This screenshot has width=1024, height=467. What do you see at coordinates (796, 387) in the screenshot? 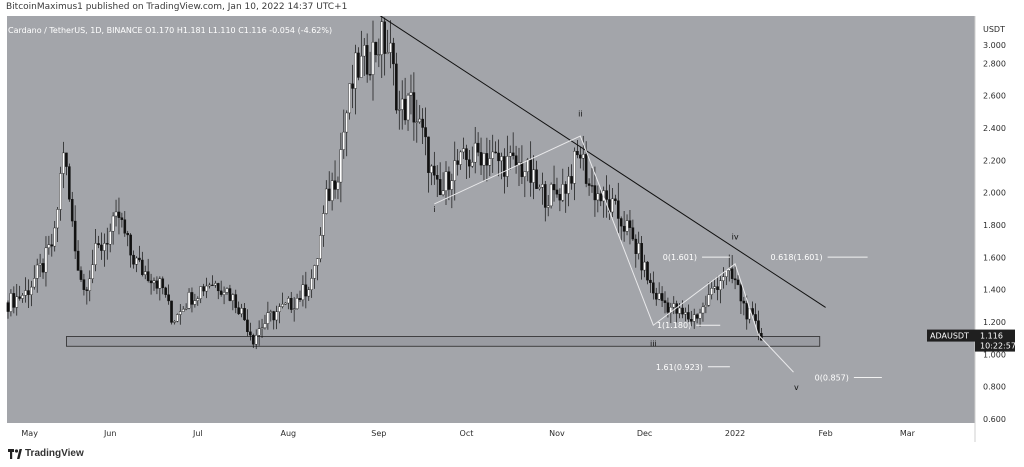
I see `wave-label-v: v` at bounding box center [796, 387].